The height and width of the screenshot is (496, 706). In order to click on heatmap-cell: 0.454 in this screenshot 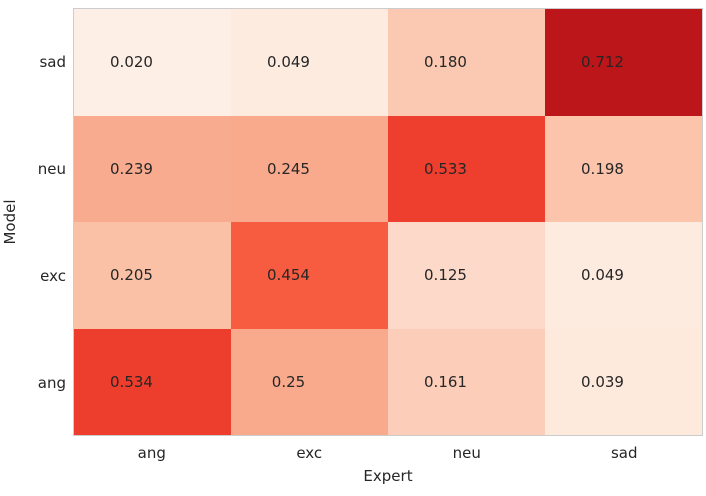, I will do `click(309, 275)`.